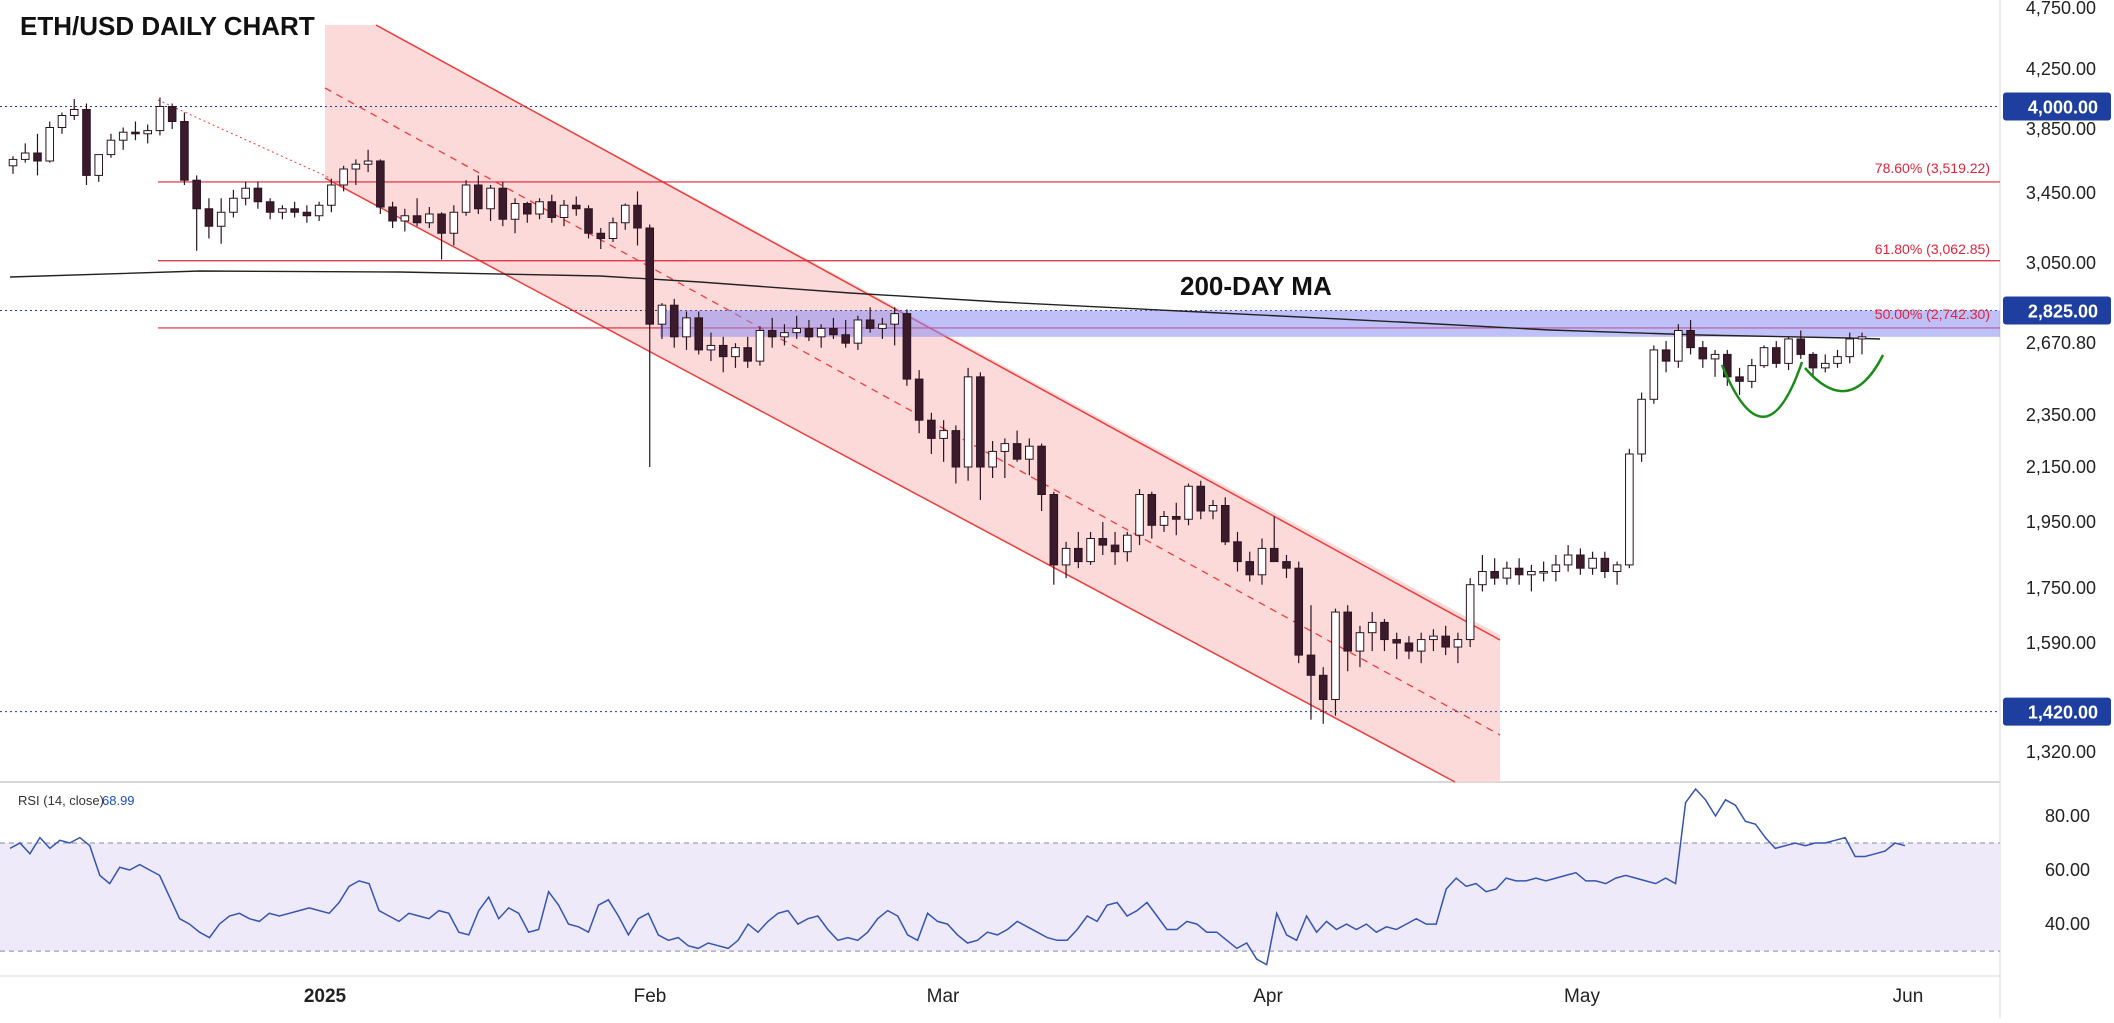  I want to click on price-tick-label: 2,150.00, so click(2061, 467).